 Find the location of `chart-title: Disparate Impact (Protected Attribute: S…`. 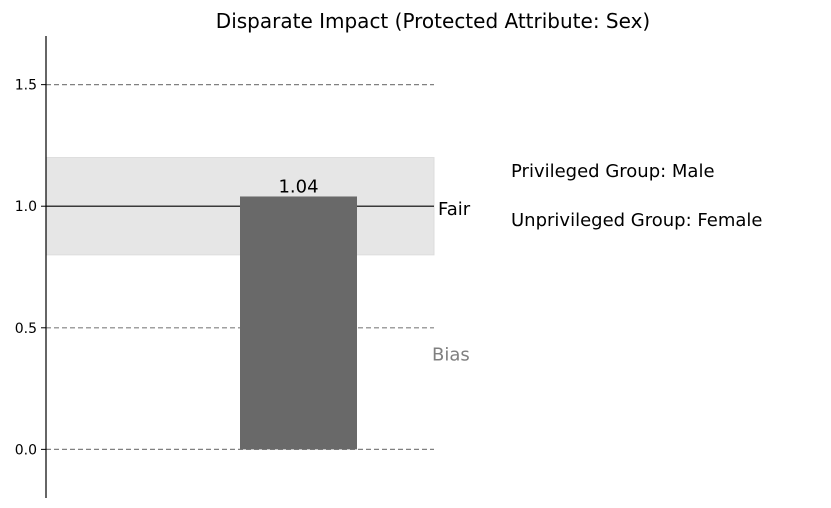

chart-title: Disparate Impact (Protected Attribute: S… is located at coordinates (433, 21).